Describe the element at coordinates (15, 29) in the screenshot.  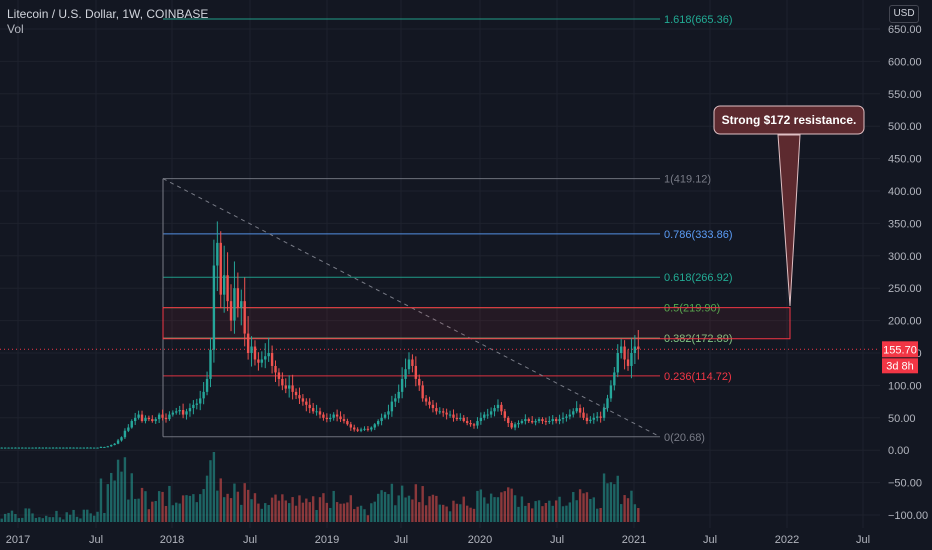
I see `volume-indicator-label: Vol` at that location.